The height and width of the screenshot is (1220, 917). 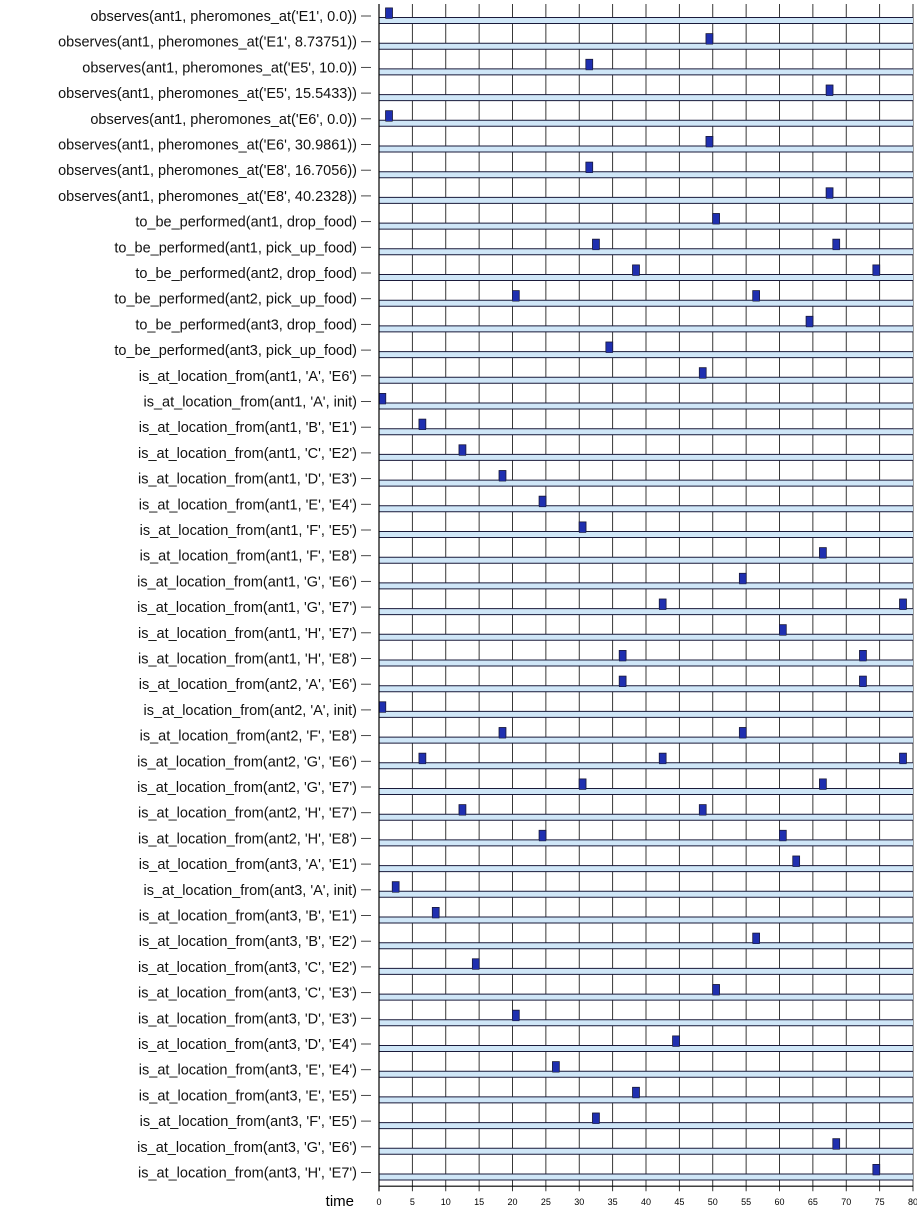 I want to click on row-label: observes(ant1, pheromones_at('E1', 0.0)), so click(x=223, y=17).